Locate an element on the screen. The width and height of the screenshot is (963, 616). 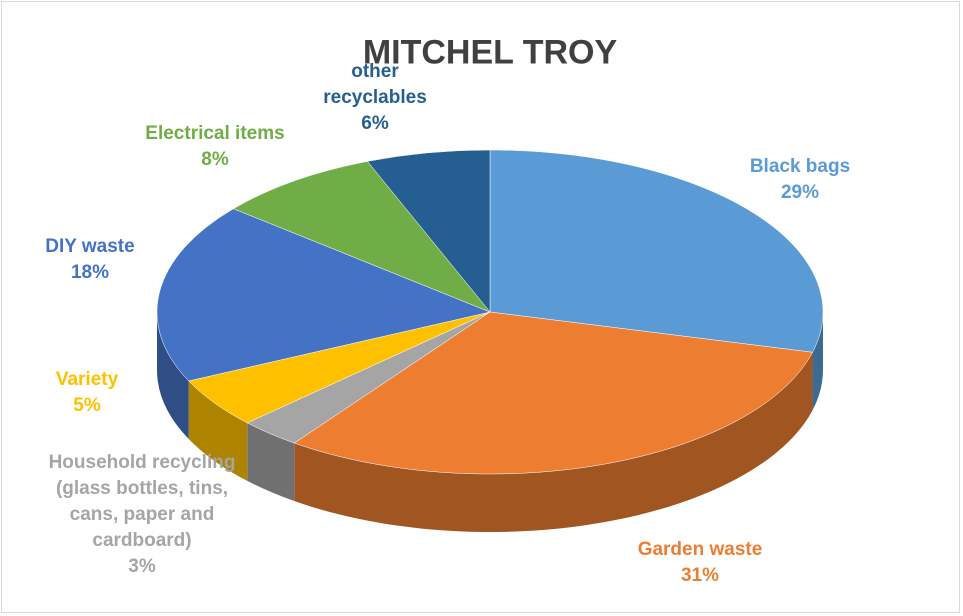
chart-title: MITCHEL TROY is located at coordinates (490, 52).